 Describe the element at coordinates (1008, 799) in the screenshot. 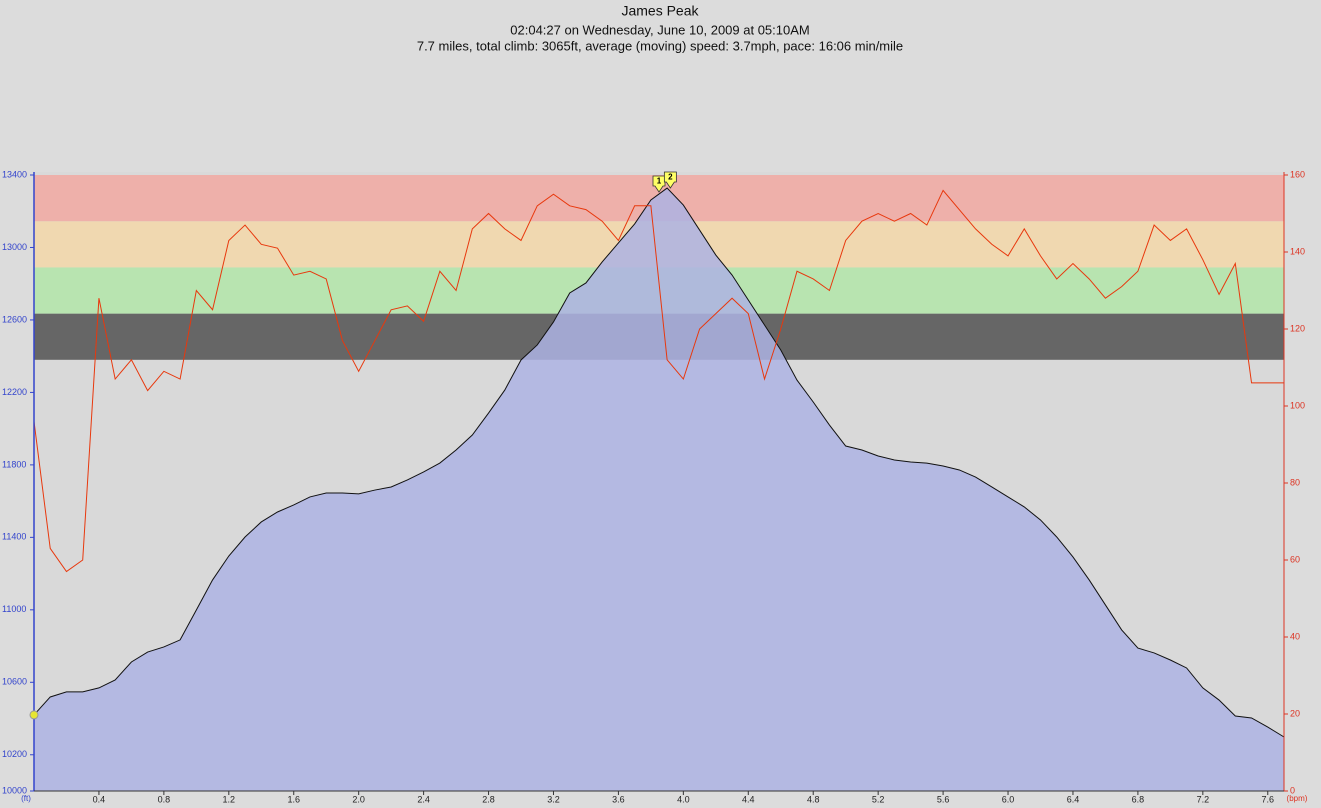

I see `x-tick-label: 6.0` at that location.